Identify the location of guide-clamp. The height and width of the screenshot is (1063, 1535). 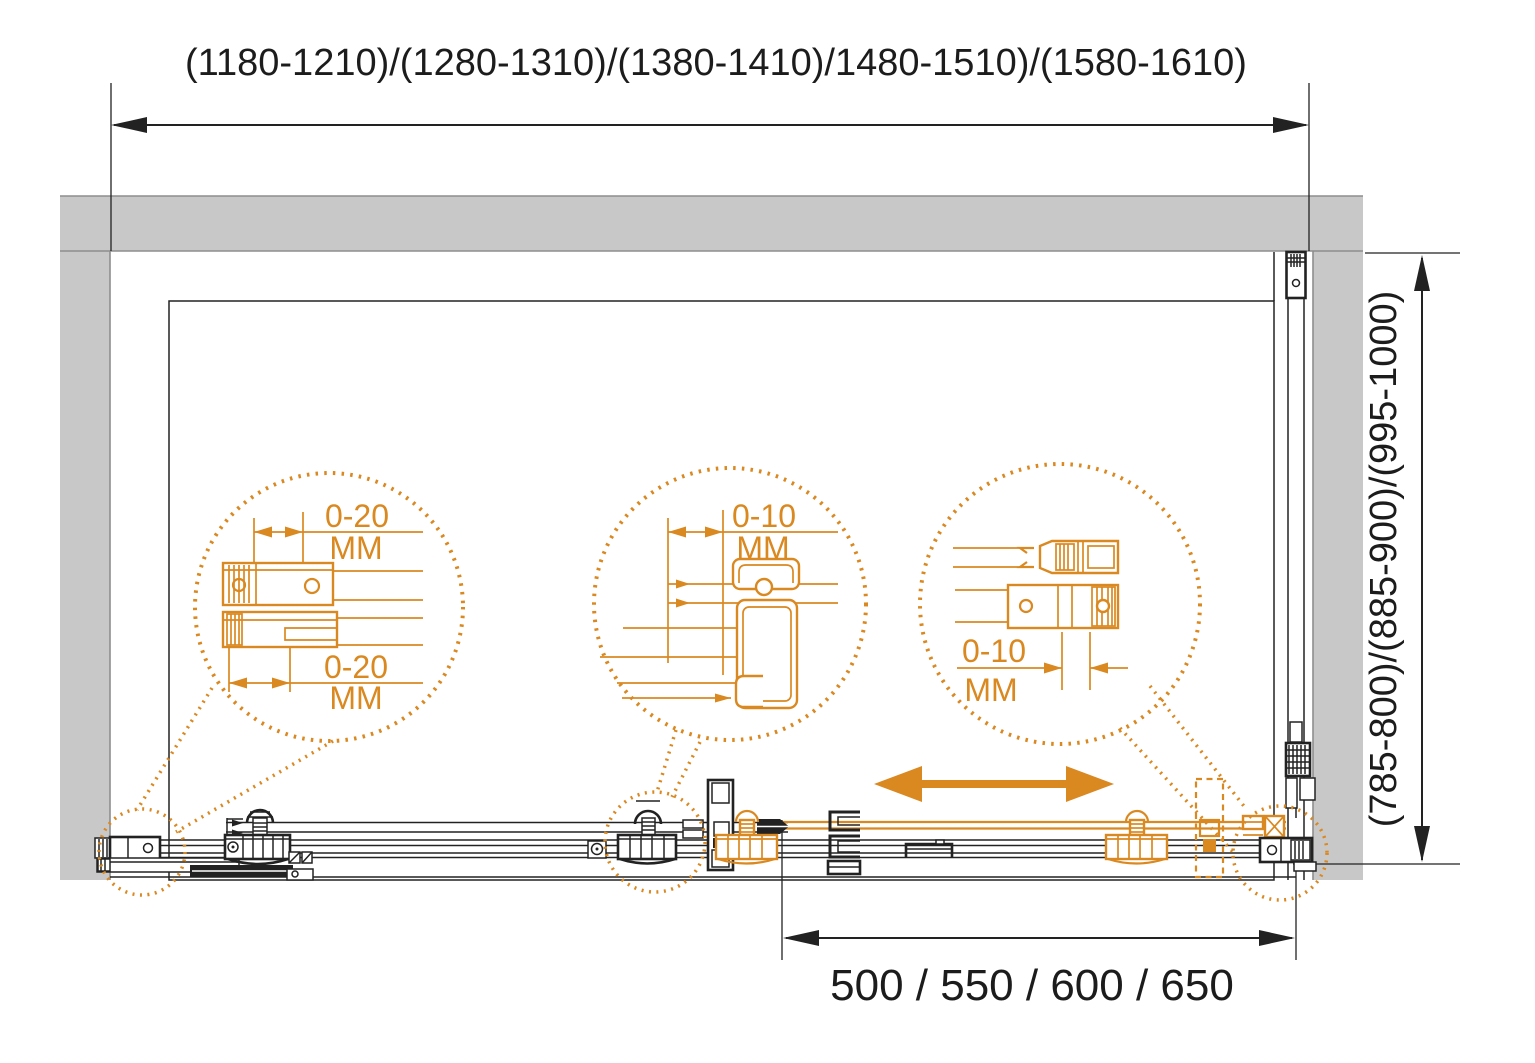
(929, 848).